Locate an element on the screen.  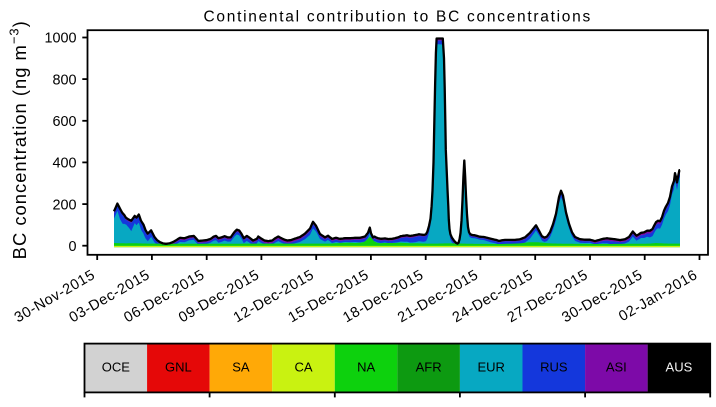
svg-text: OCE is located at coordinates (116, 367).